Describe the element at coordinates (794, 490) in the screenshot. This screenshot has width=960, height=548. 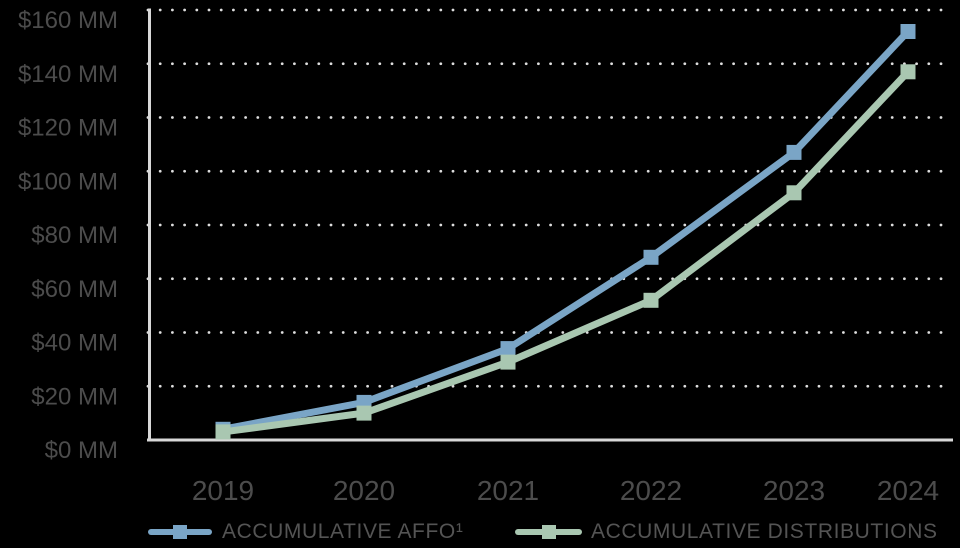
I see `x-axis-tick-label: 2023` at that location.